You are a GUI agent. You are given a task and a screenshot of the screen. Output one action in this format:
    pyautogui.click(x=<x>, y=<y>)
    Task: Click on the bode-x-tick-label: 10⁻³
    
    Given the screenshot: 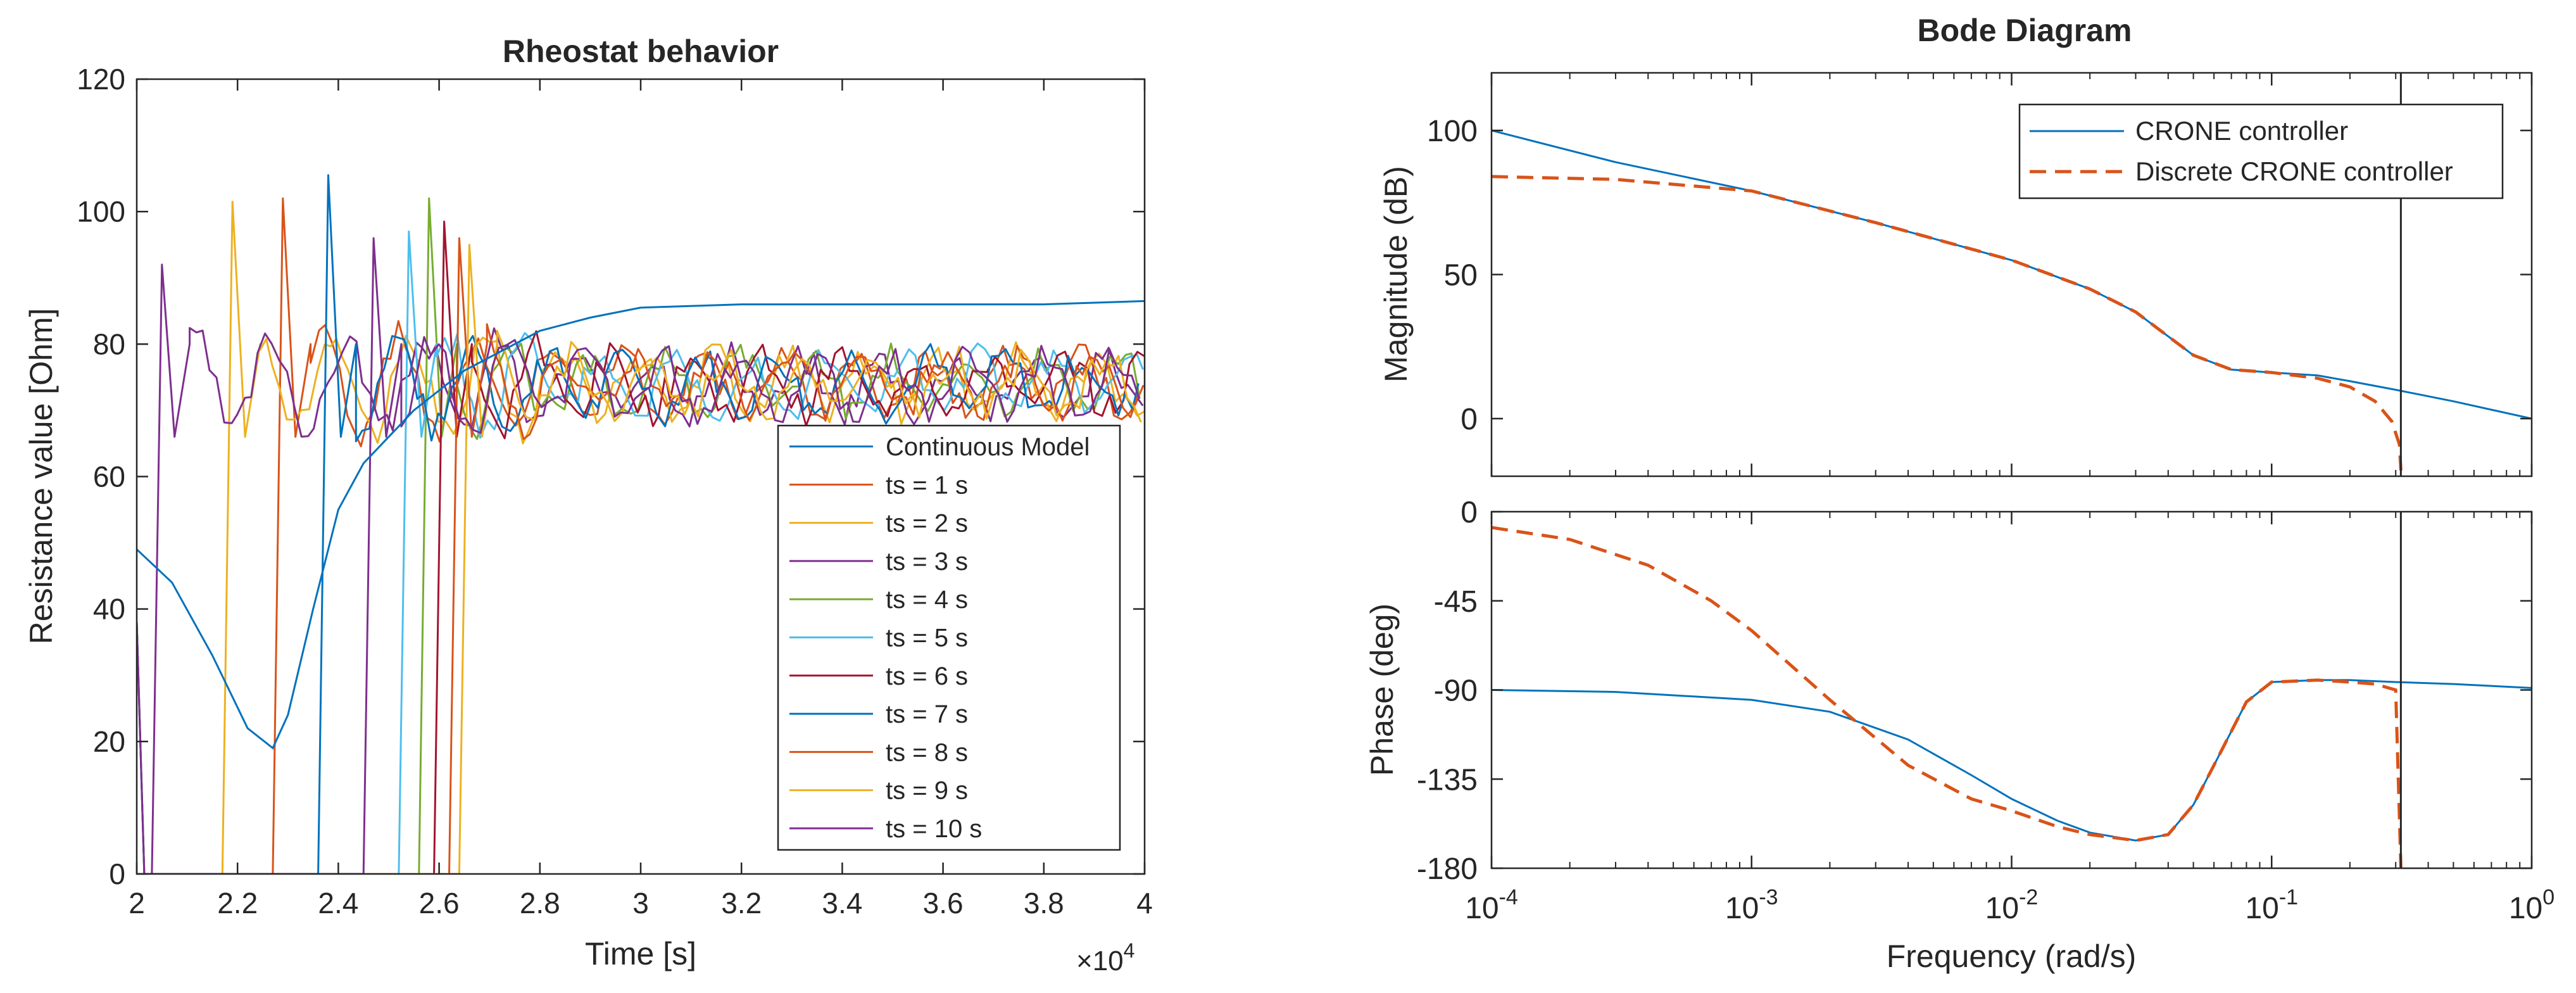 What is the action you would take?
    pyautogui.click(x=1752, y=905)
    